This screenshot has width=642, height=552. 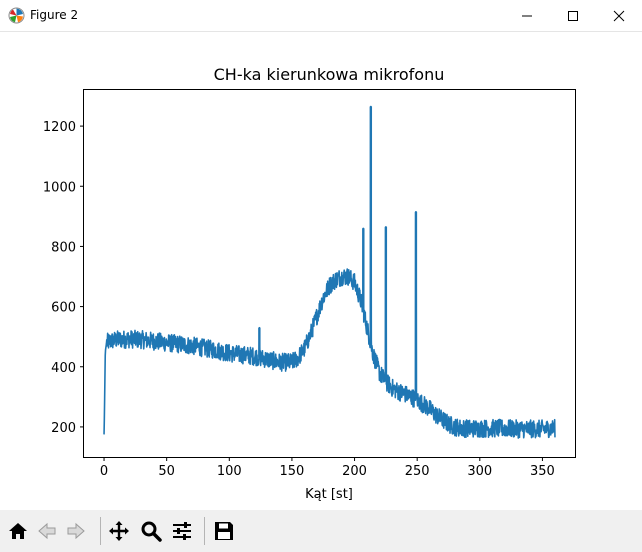 What do you see at coordinates (16, 15) in the screenshot?
I see `matplotlib-logo-icon` at bounding box center [16, 15].